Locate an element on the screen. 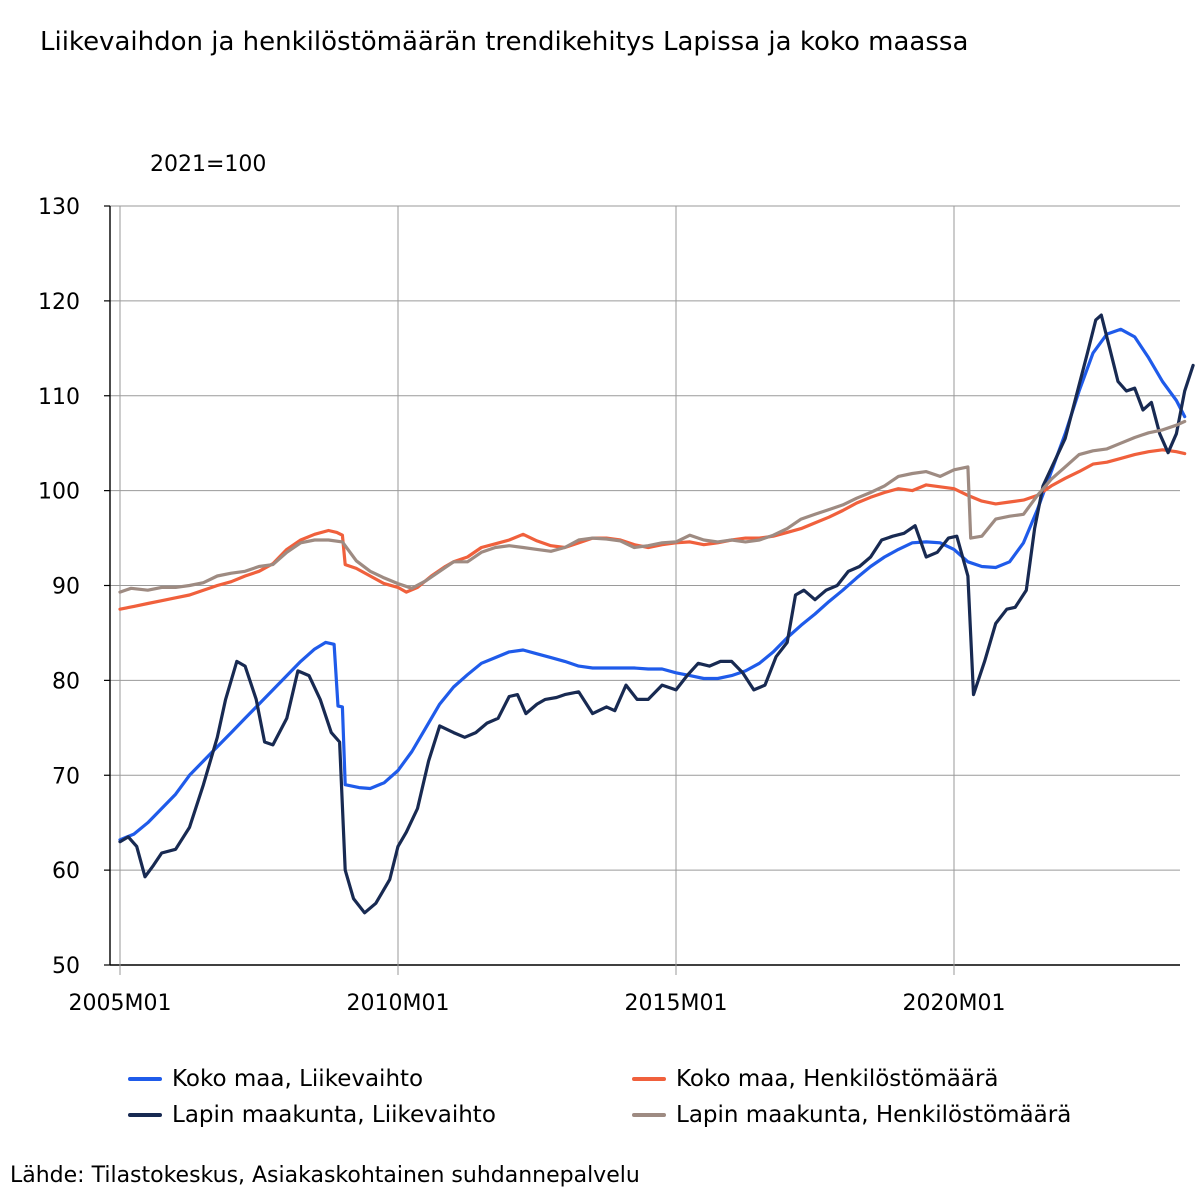 This screenshot has width=1200, height=1200. y-tick-label: 50 is located at coordinates (66, 966).